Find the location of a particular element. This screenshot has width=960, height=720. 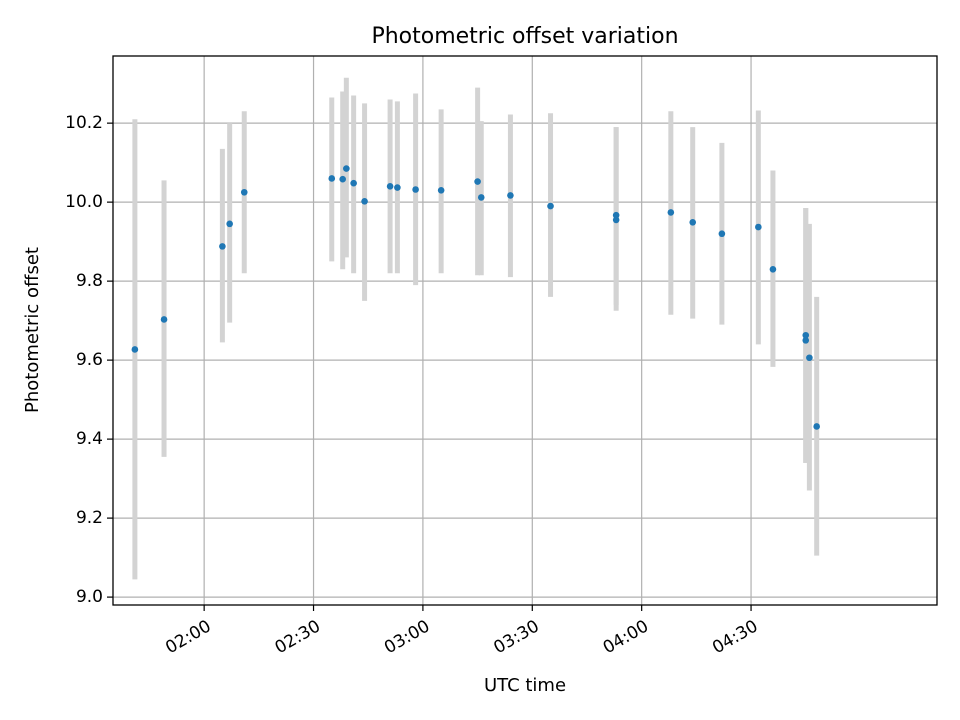

y-tick-label: 9.4 is located at coordinates (89, 439).